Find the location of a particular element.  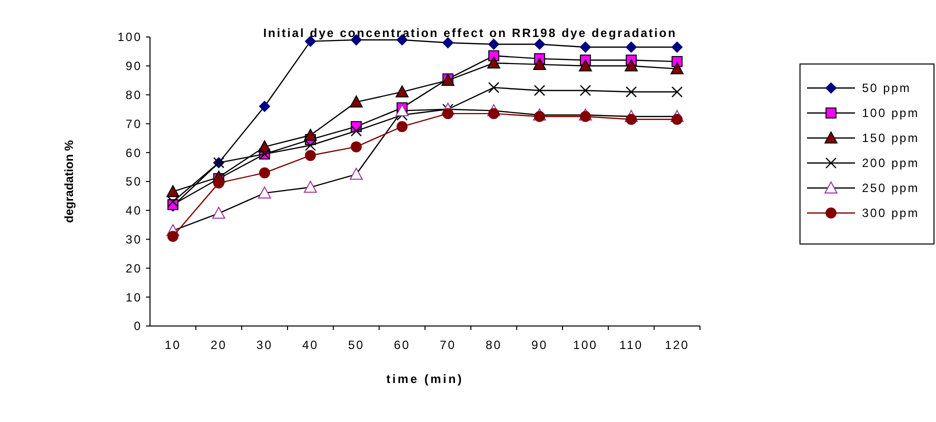

y-axis-title: degradation % is located at coordinates (69, 181).